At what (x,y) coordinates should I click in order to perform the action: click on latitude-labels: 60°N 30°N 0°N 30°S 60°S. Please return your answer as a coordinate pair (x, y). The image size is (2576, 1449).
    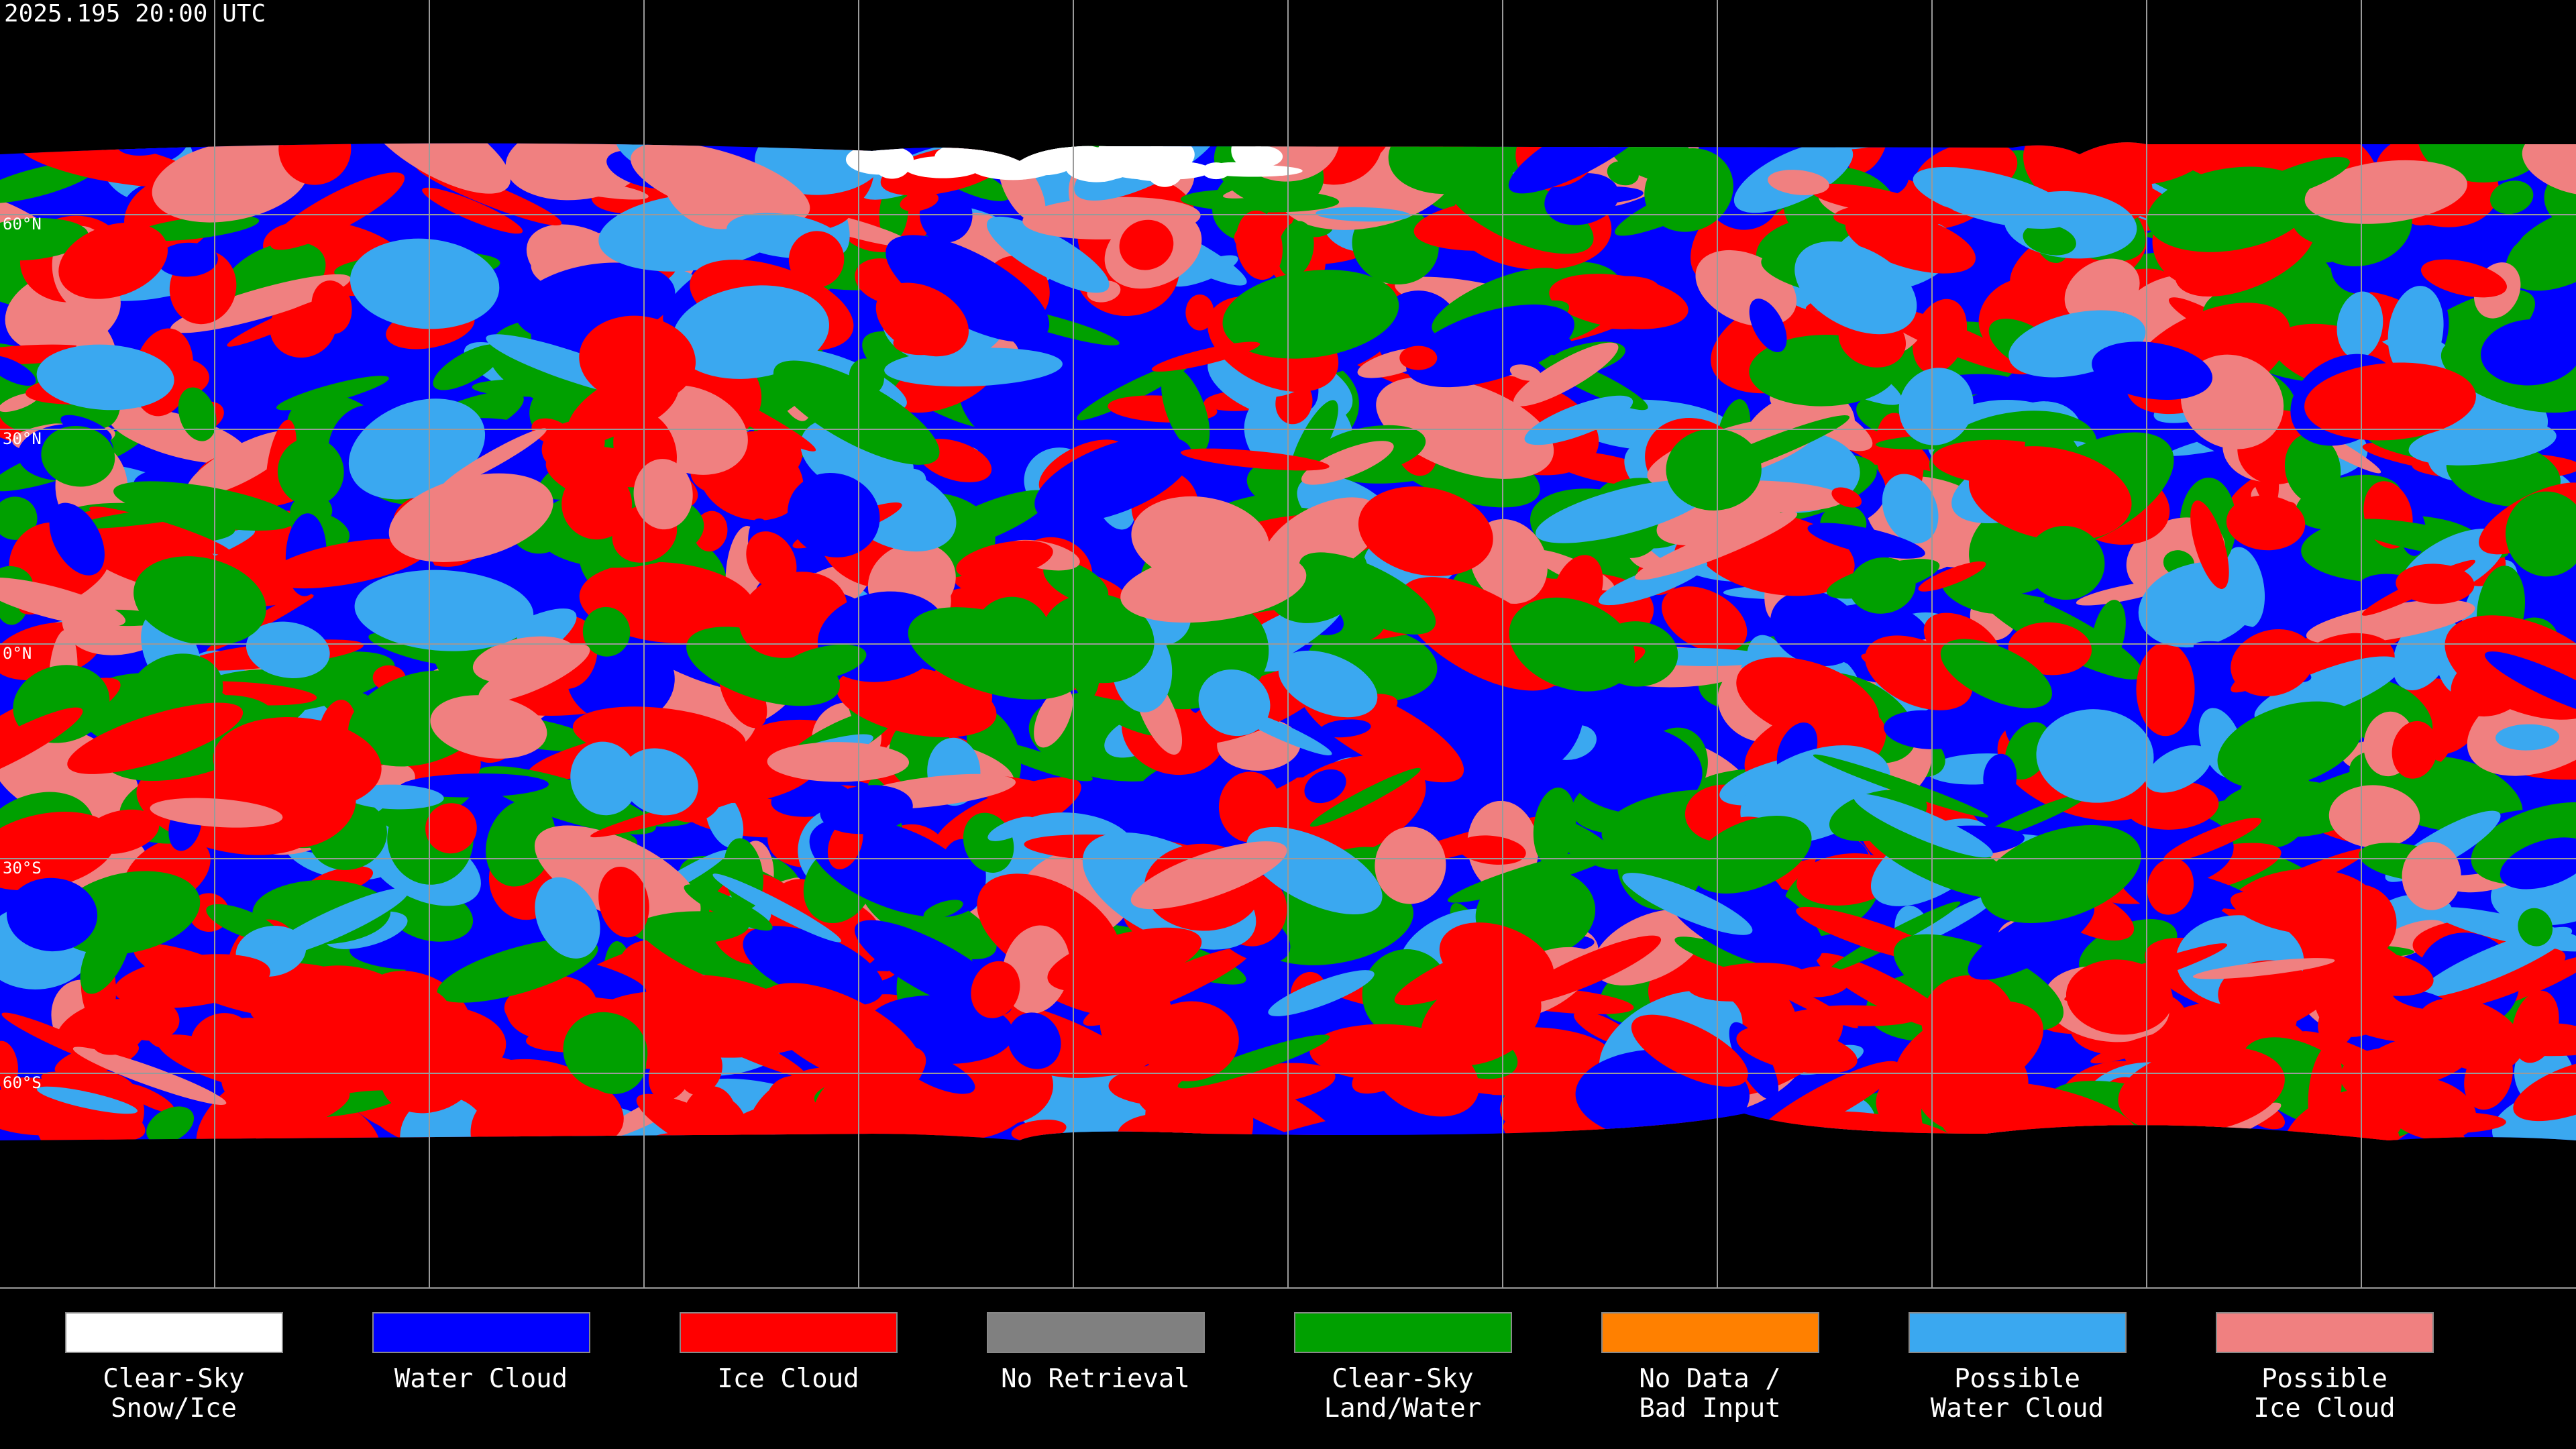
    Looking at the image, I should click on (22, 653).